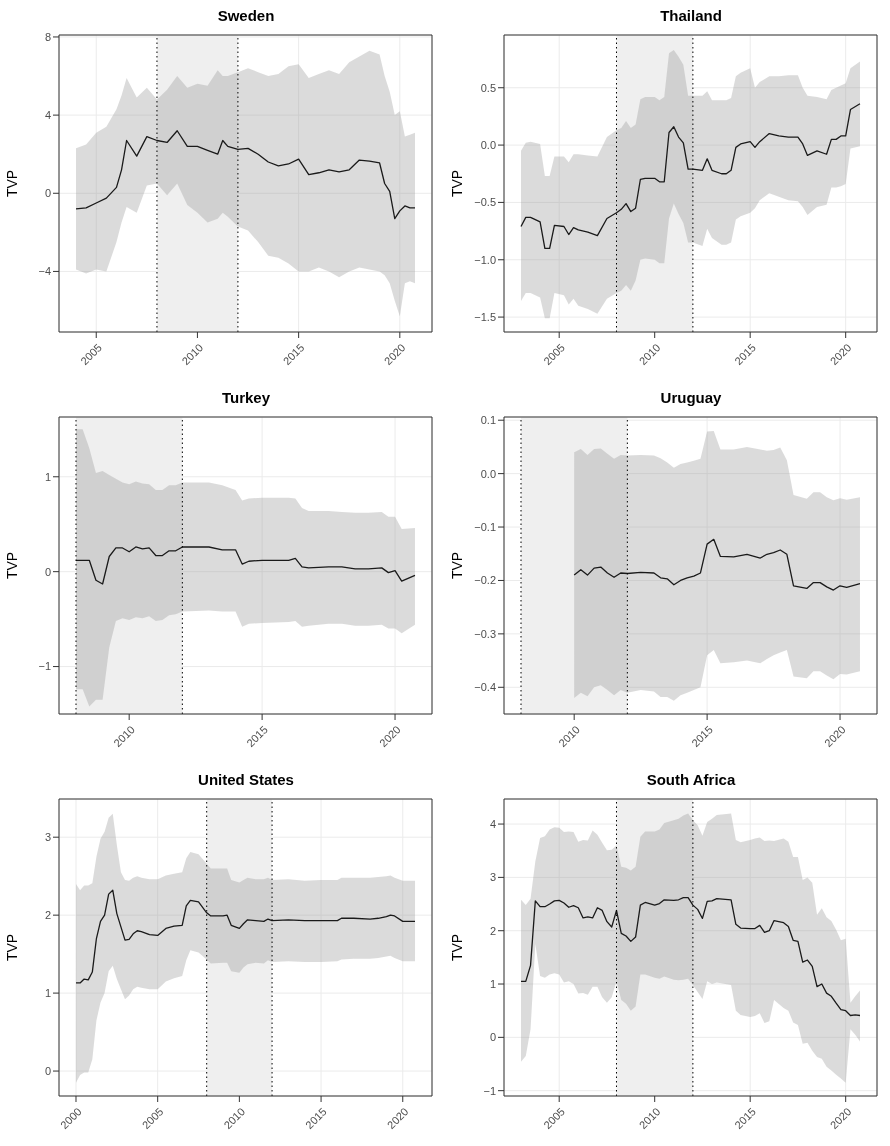  What do you see at coordinates (485, 687) in the screenshot?
I see `y-tick-label: −0.4` at bounding box center [485, 687].